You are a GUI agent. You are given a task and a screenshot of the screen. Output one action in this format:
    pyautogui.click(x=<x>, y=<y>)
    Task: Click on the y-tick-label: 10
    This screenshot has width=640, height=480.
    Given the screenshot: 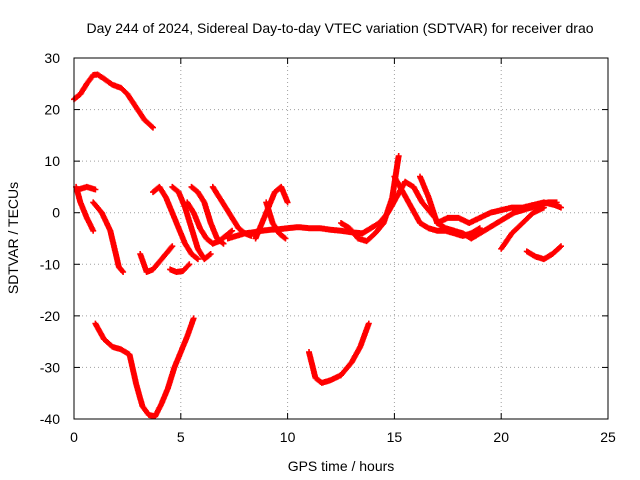 What is the action you would take?
    pyautogui.click(x=52, y=161)
    